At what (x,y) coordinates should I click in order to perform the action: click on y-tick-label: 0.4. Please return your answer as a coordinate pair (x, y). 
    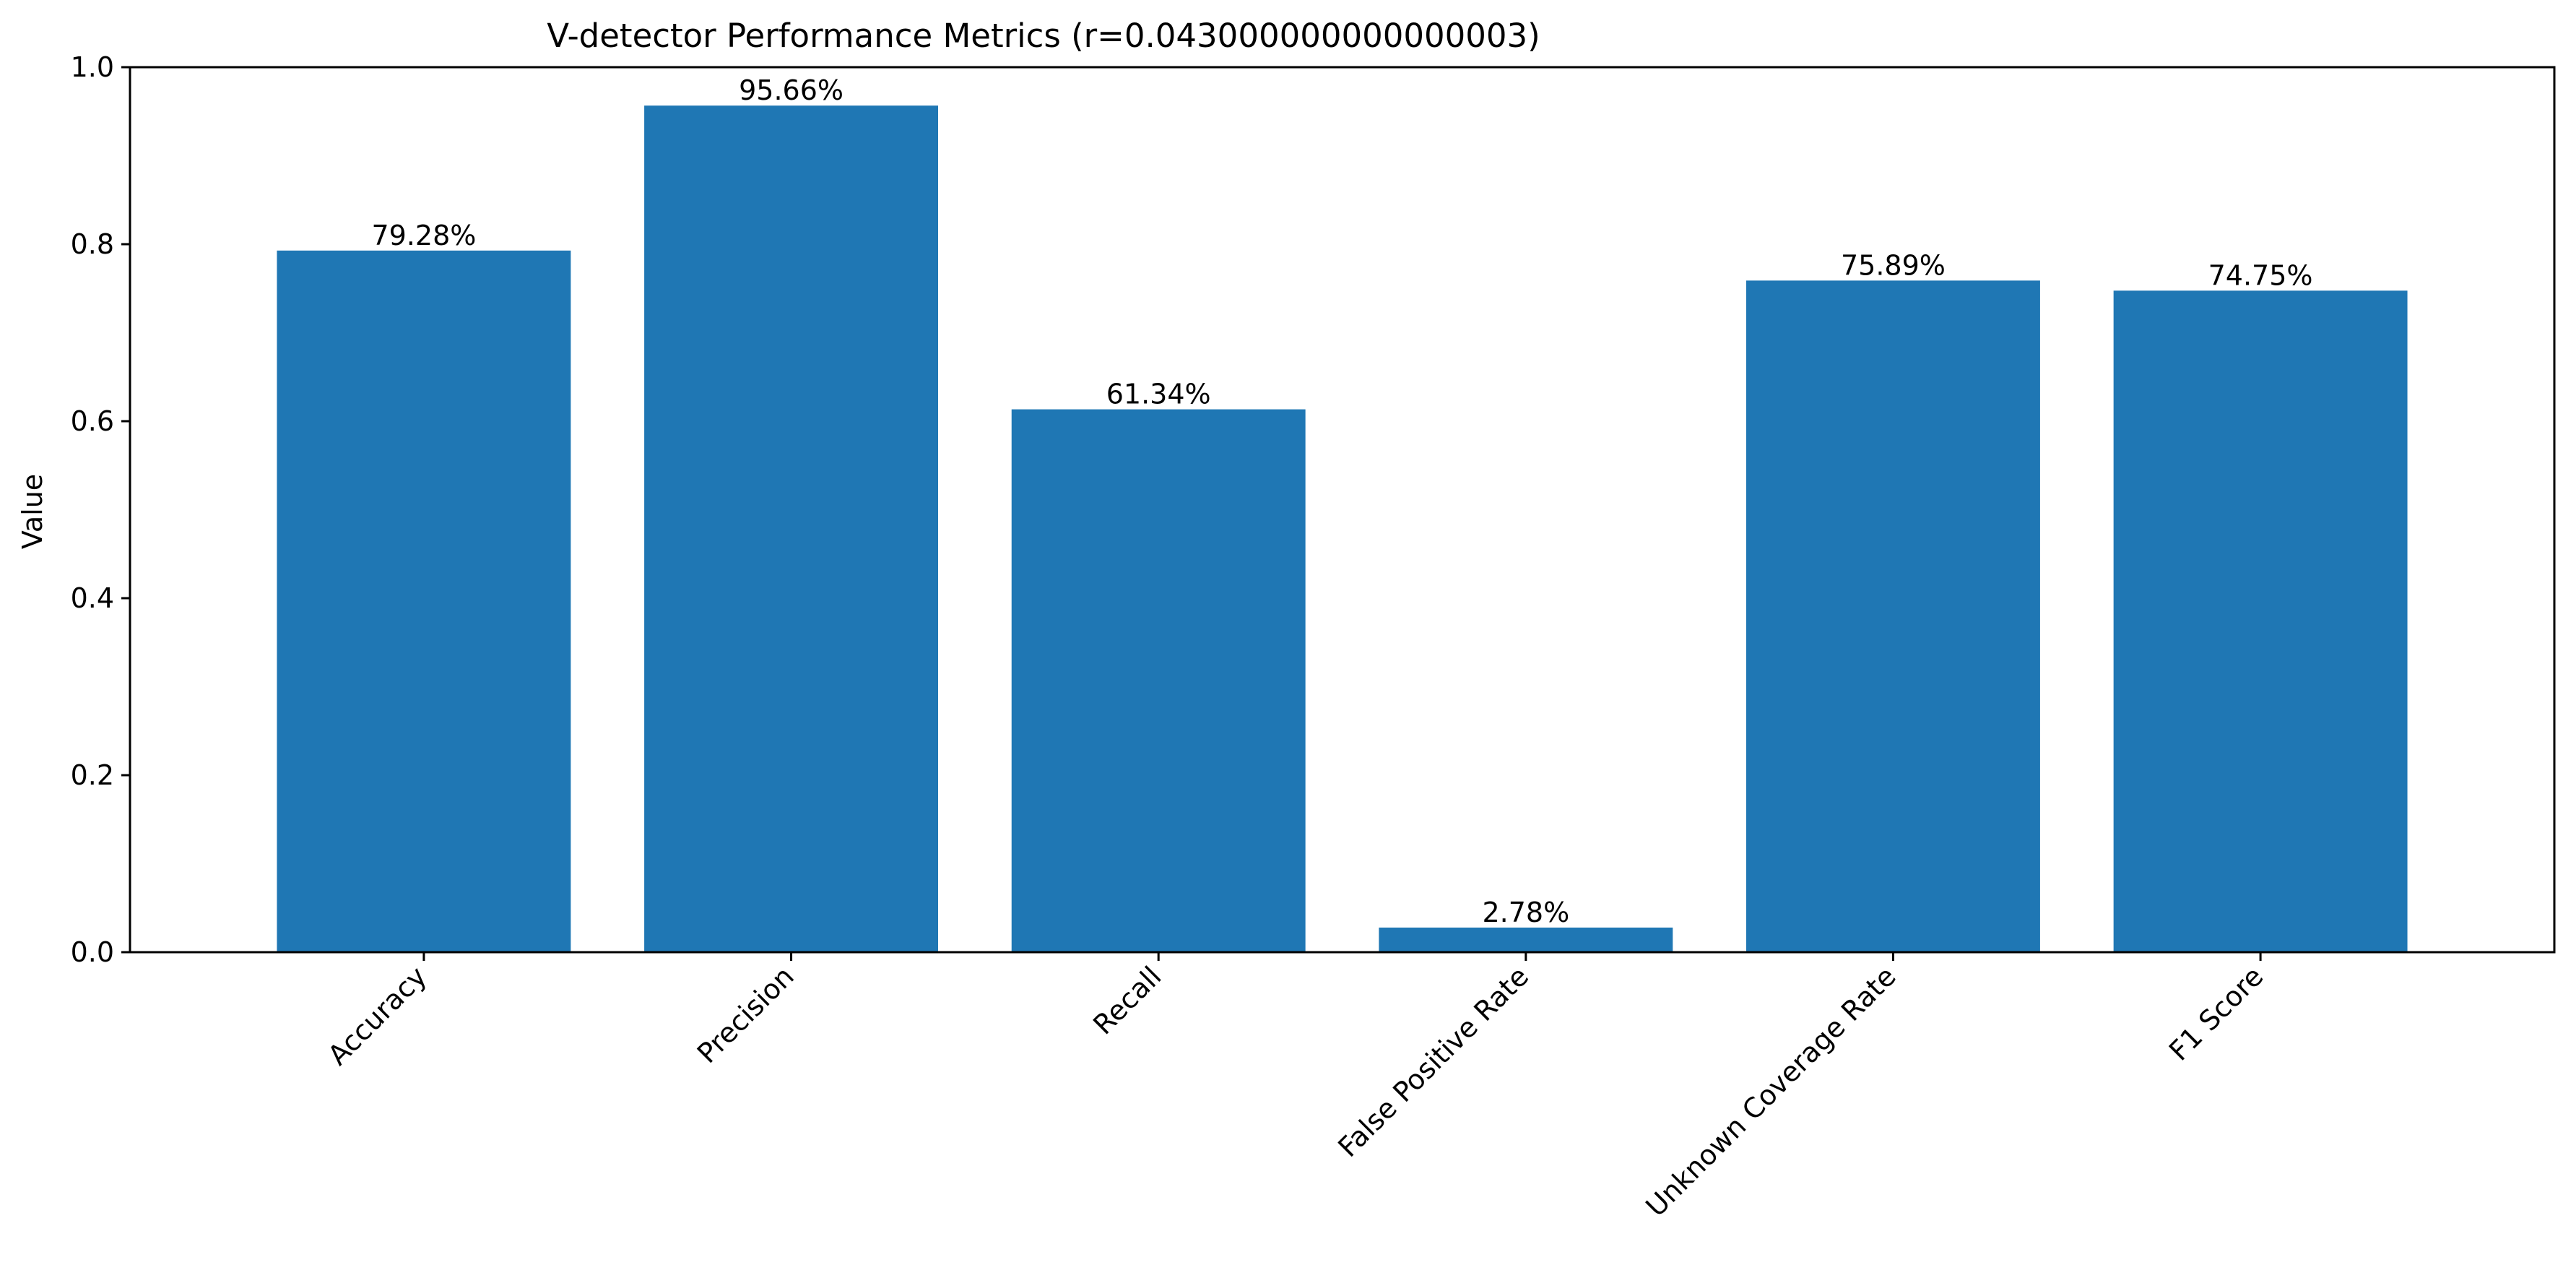
    Looking at the image, I should click on (92, 598).